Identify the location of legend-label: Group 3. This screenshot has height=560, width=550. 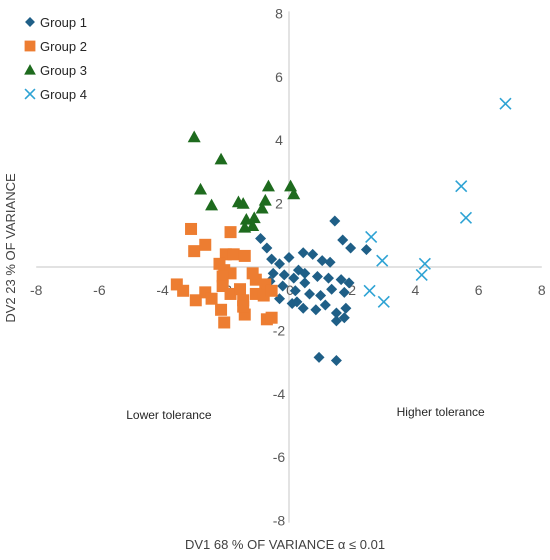
(63, 70).